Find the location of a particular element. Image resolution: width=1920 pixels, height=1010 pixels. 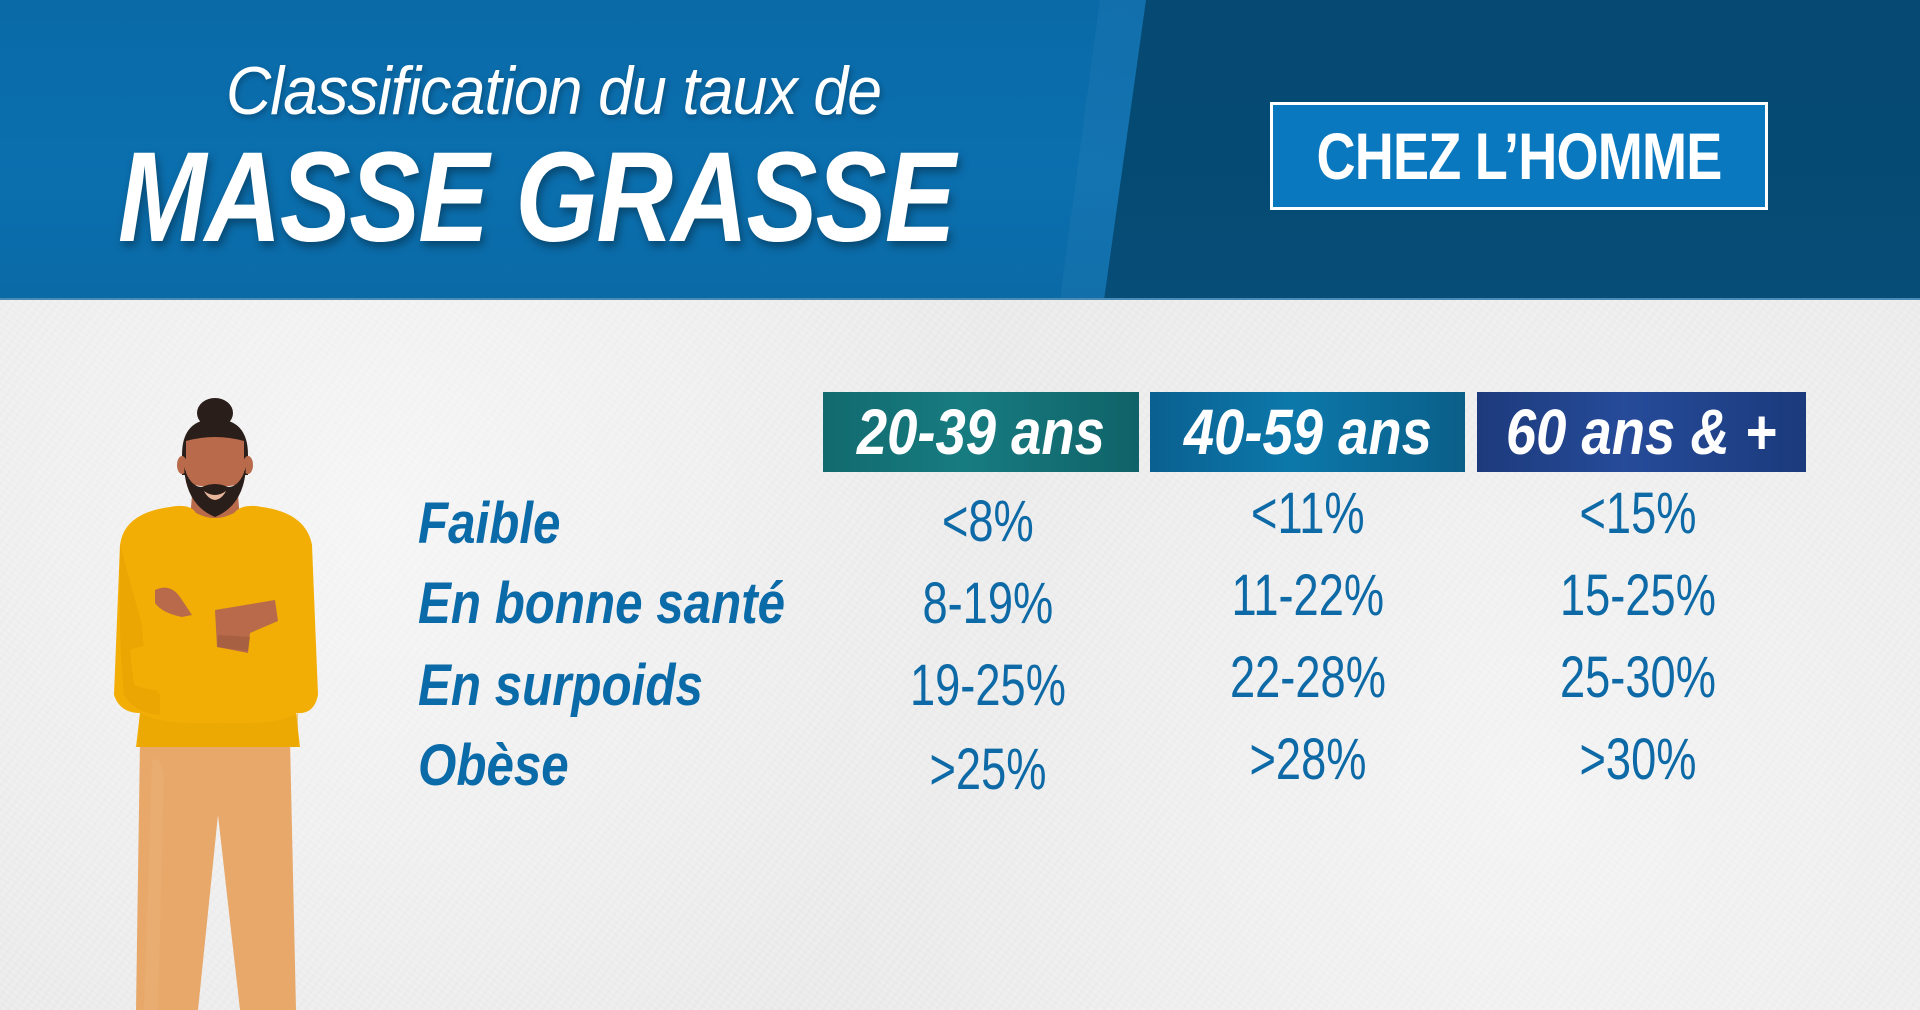

title-subtitle: Classification du taux de is located at coordinates (554, 91).